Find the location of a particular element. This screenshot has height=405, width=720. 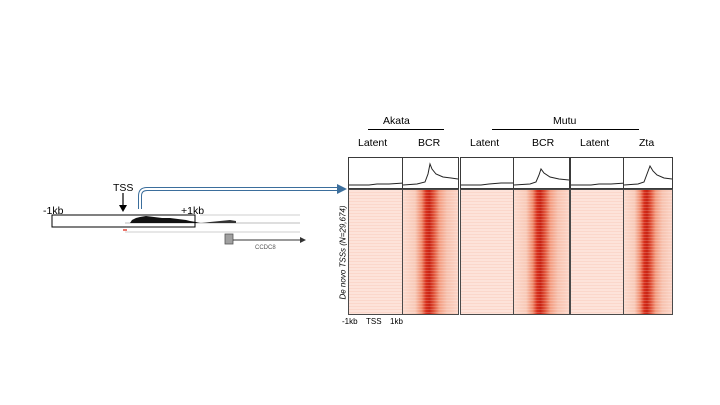

heatmap-mutu-zta is located at coordinates (648, 252).